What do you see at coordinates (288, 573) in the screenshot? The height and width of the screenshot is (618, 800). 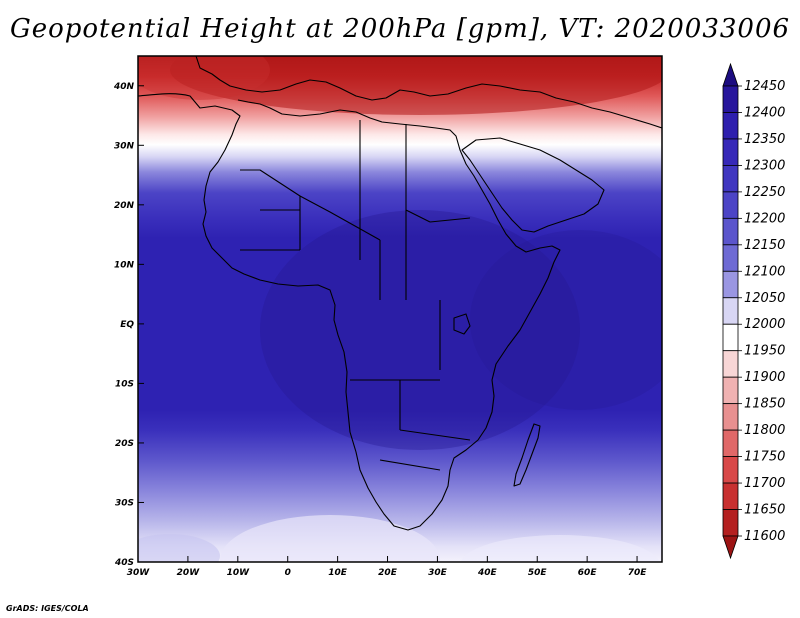 I see `lon-tick-label: 0` at bounding box center [288, 573].